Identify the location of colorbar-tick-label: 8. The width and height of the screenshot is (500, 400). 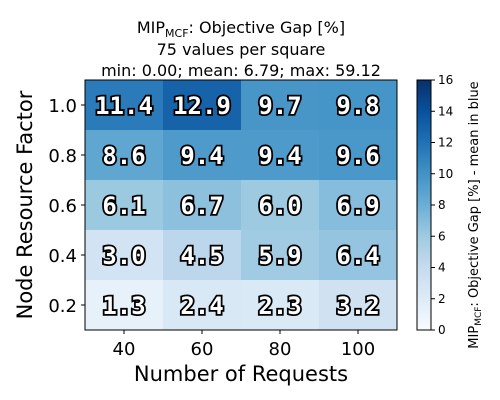
(442, 205).